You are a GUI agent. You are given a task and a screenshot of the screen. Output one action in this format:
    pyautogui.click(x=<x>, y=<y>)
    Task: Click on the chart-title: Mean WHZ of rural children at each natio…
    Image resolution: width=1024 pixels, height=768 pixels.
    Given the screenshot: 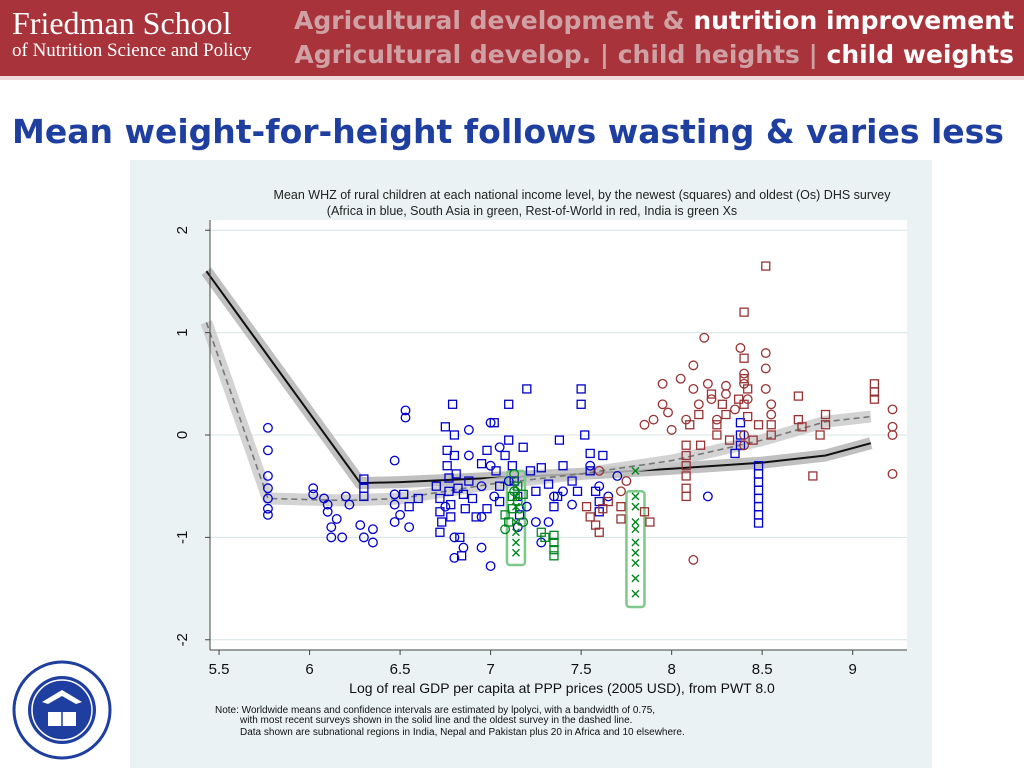 What is the action you would take?
    pyautogui.click(x=583, y=195)
    